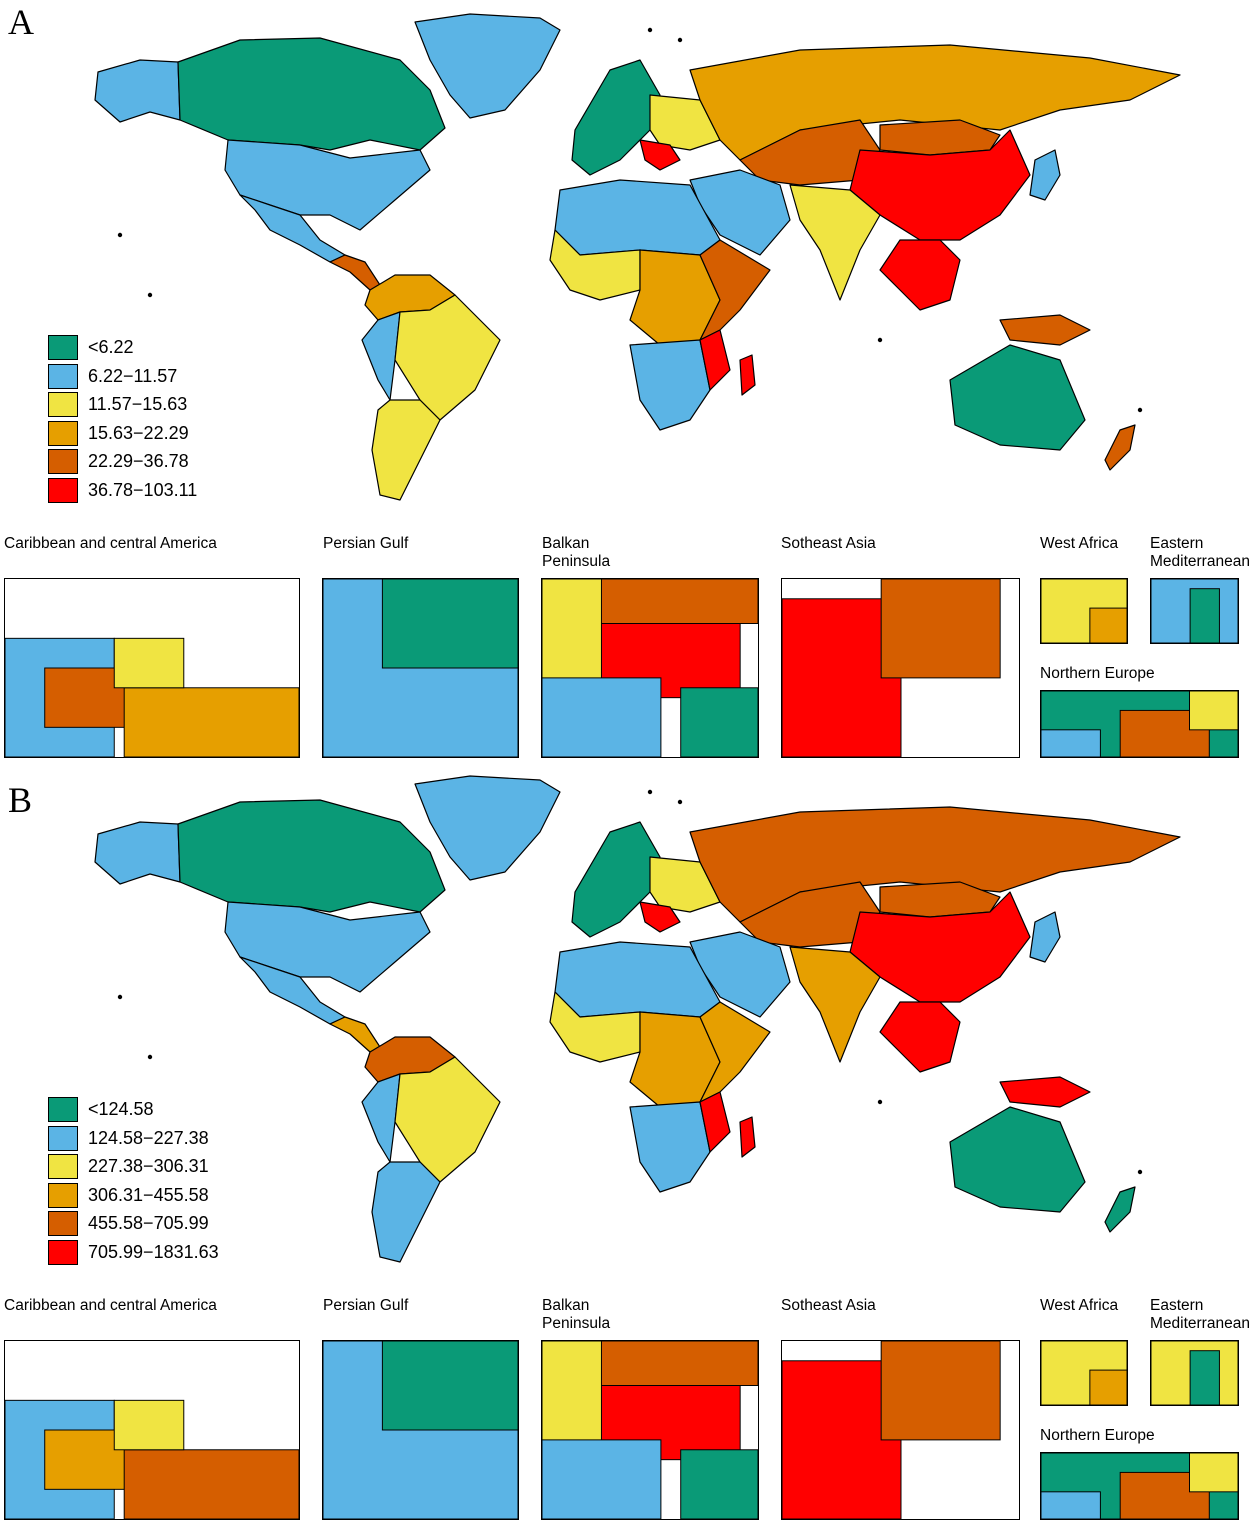 Image resolution: width=1259 pixels, height=1524 pixels. What do you see at coordinates (148, 1223) in the screenshot?
I see `legend-label: 455.58−705.99` at bounding box center [148, 1223].